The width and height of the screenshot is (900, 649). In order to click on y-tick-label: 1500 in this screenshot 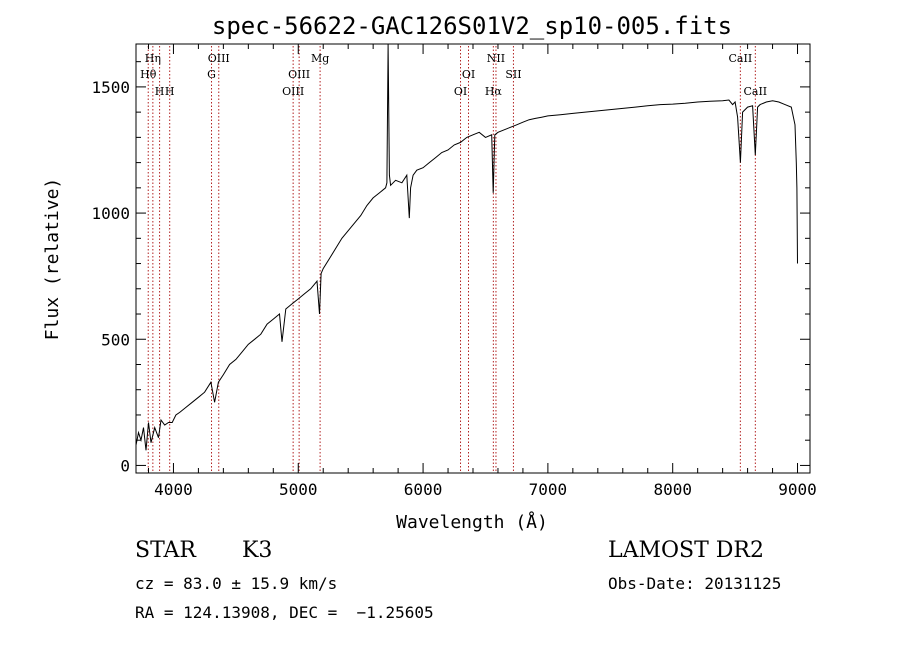, I will do `click(110, 87)`.